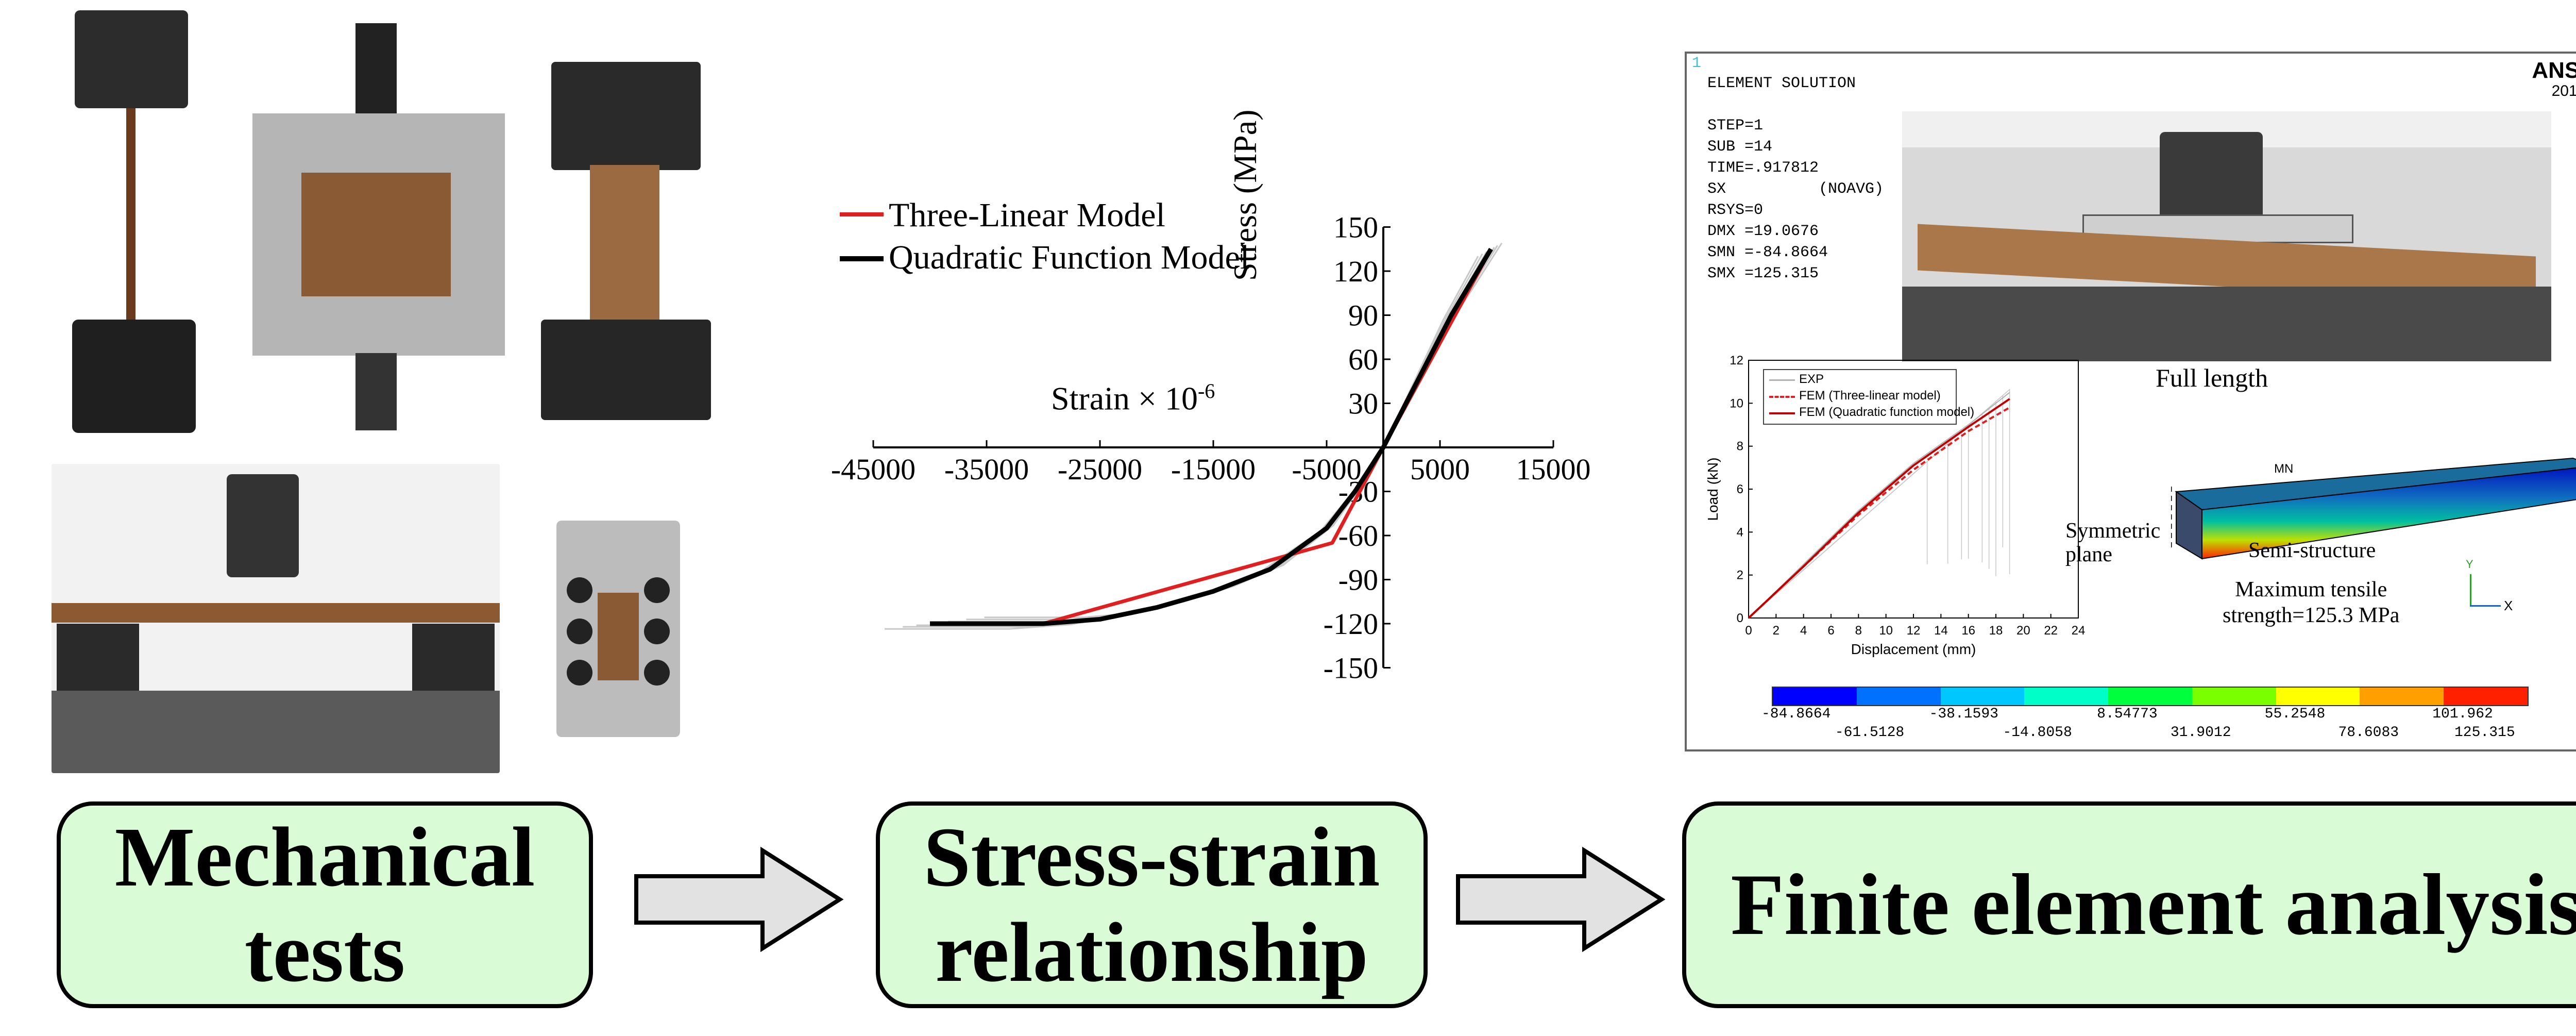 This screenshot has height=1036, width=2576. What do you see at coordinates (2470, 564) in the screenshot?
I see `y-axis-label: Y` at bounding box center [2470, 564].